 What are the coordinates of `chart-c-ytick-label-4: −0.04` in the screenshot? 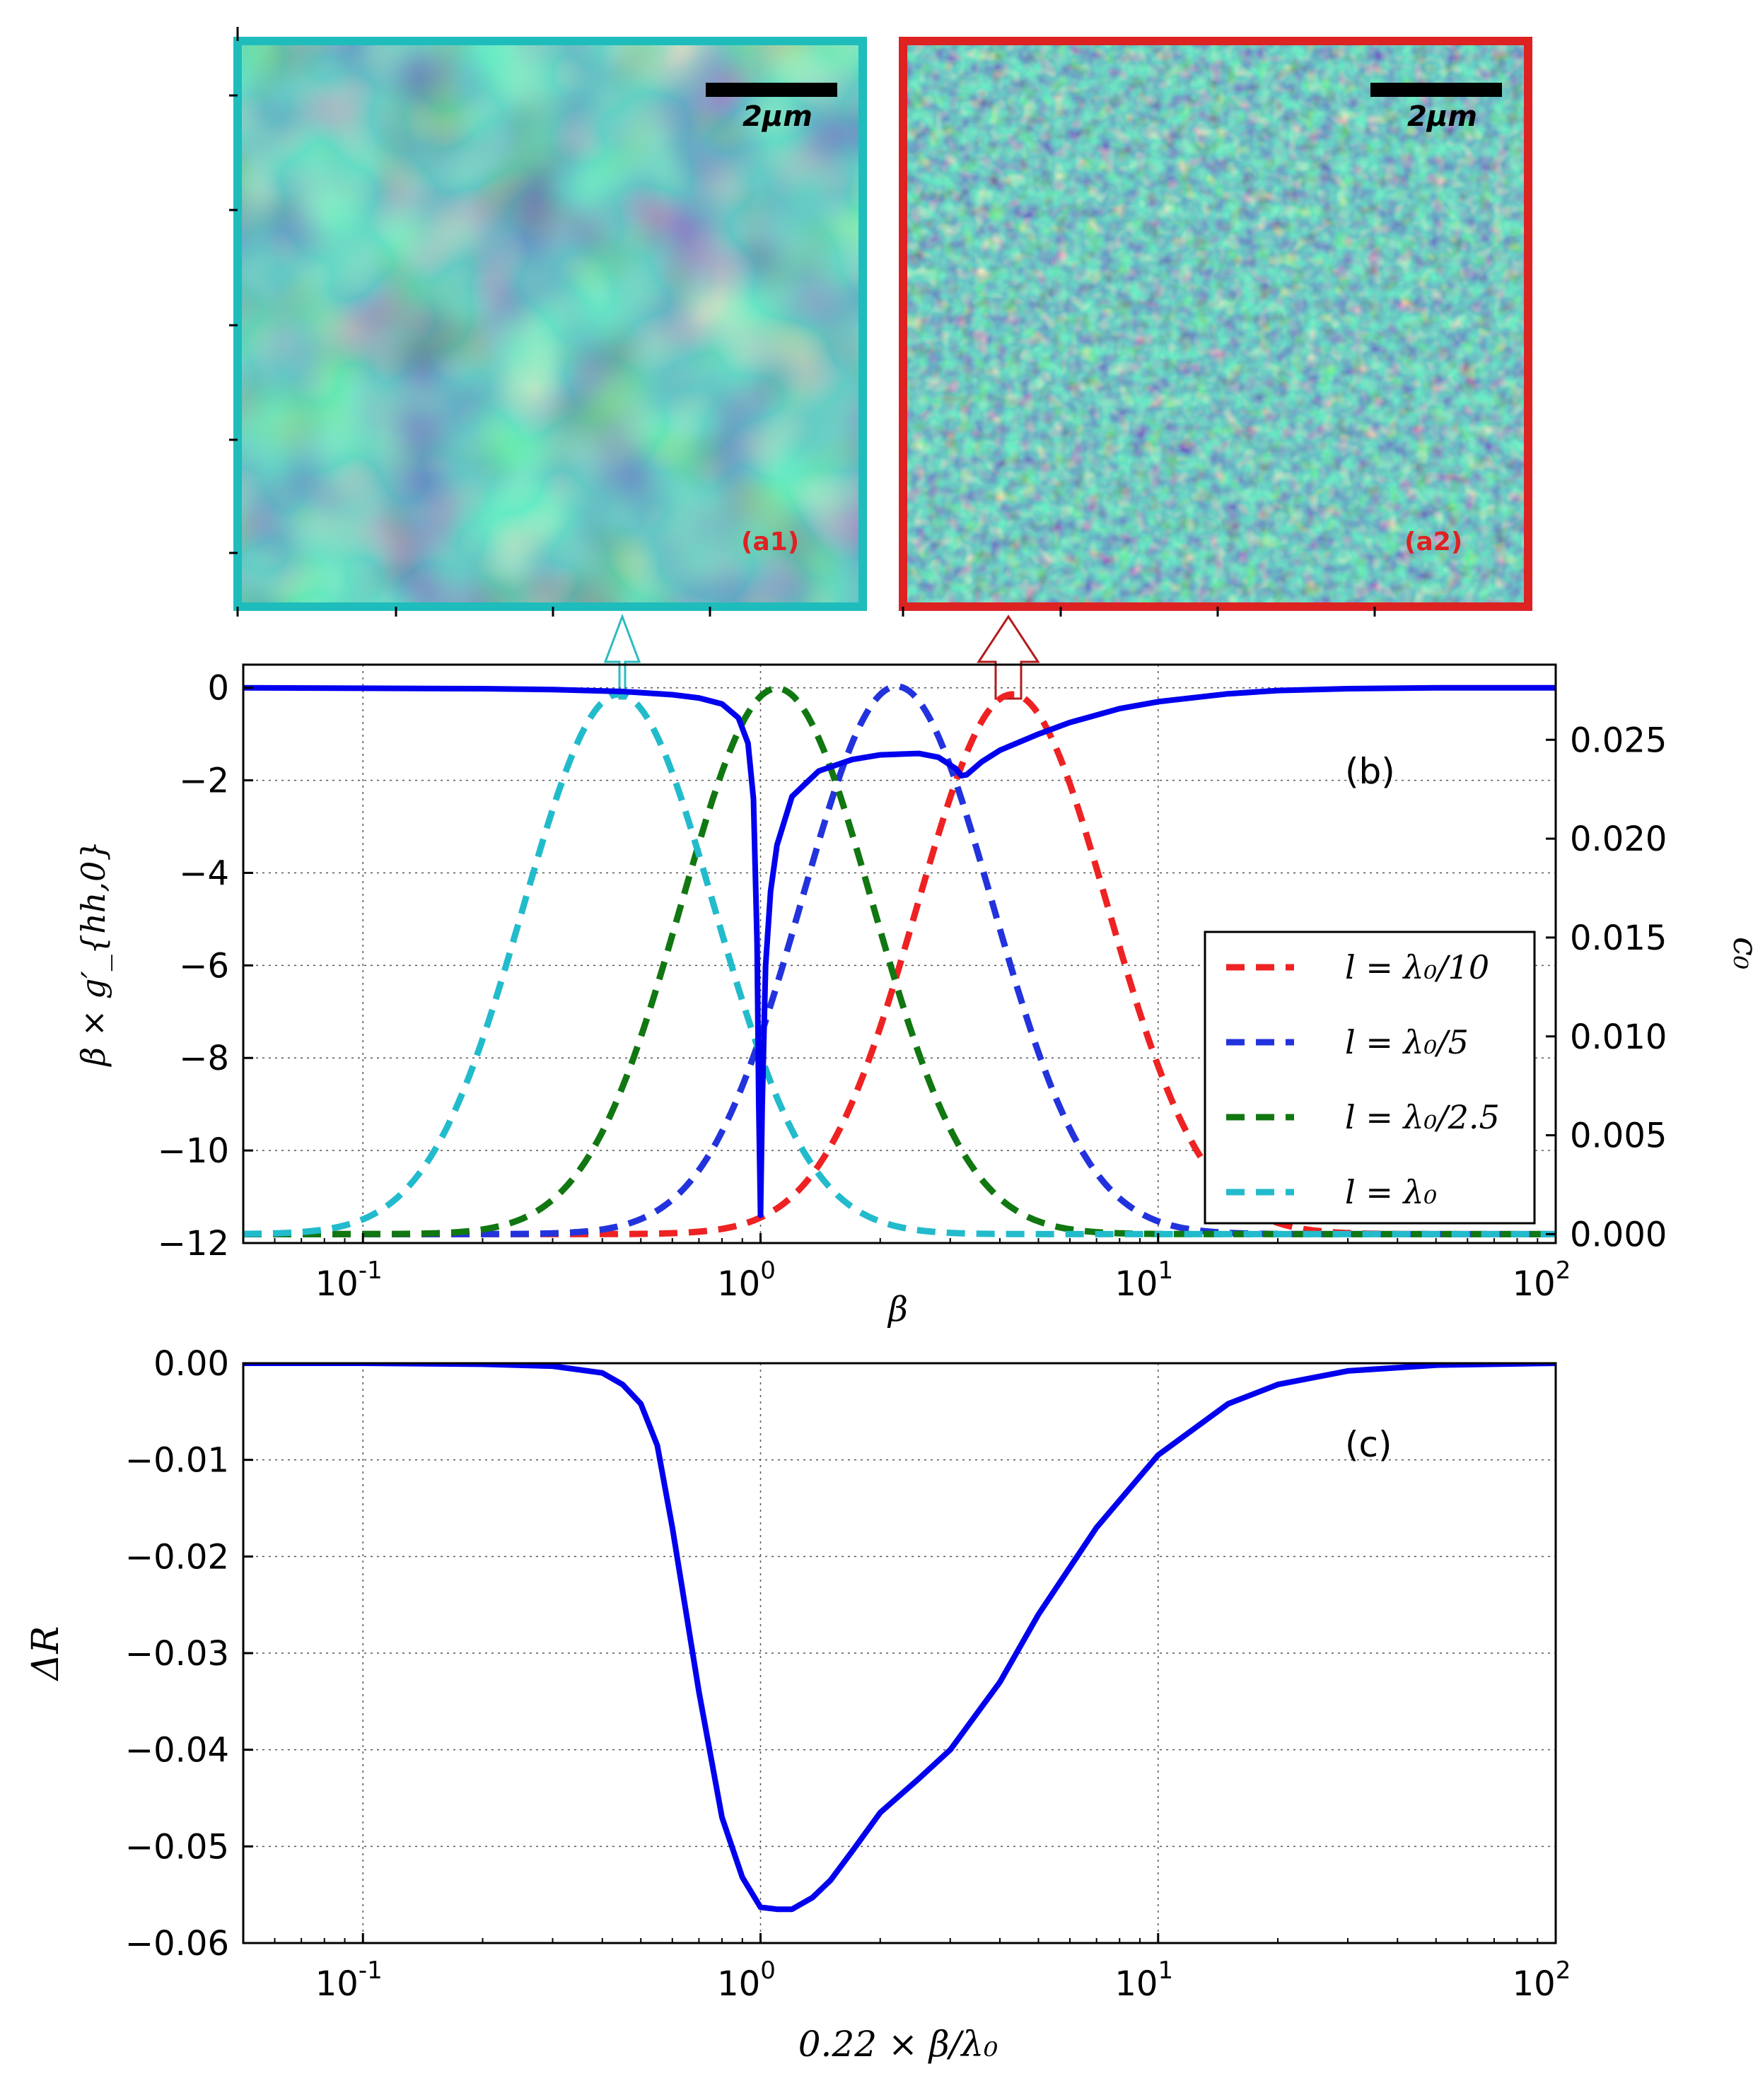 It's located at (177, 1751).